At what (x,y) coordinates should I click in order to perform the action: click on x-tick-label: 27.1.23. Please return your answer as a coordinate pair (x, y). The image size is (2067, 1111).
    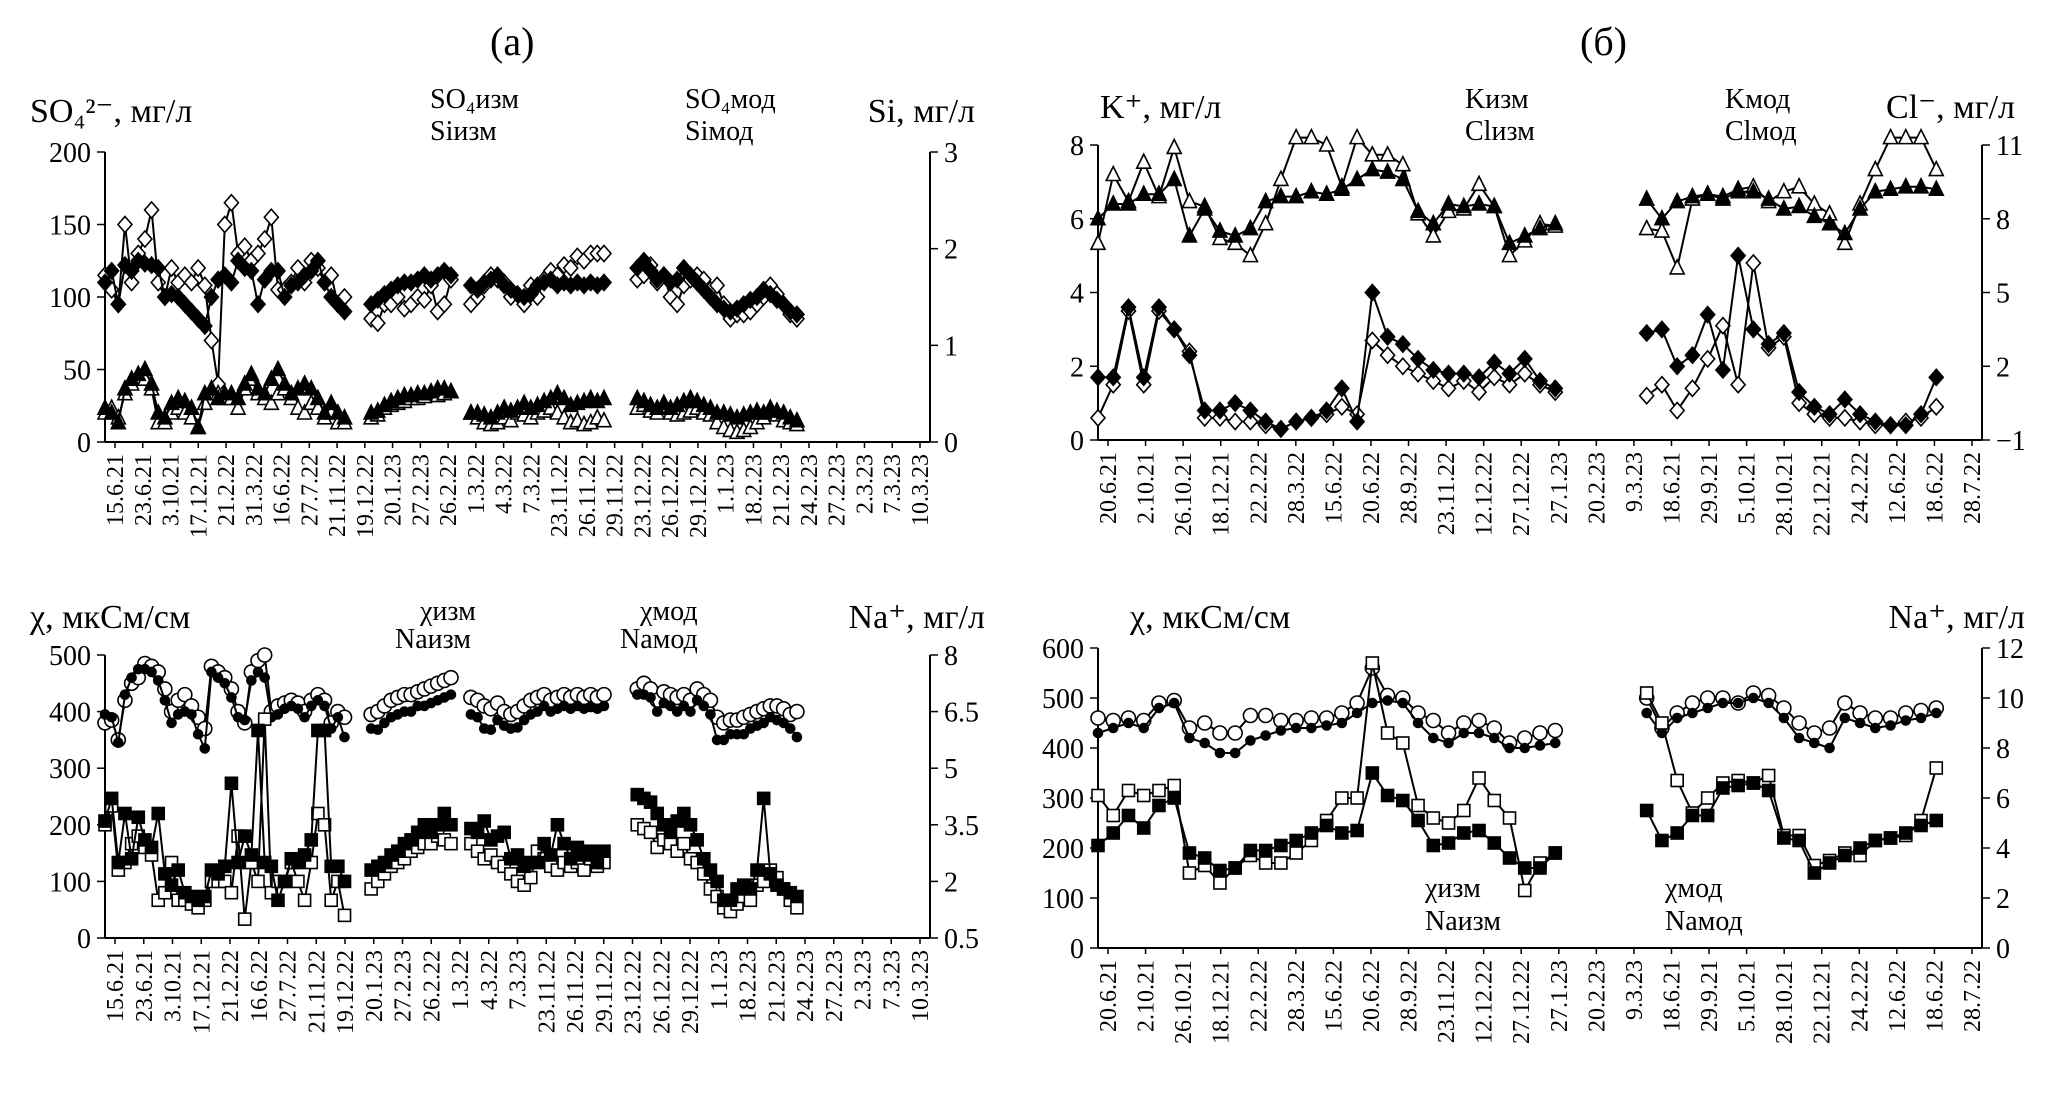
    Looking at the image, I should click on (1560, 996).